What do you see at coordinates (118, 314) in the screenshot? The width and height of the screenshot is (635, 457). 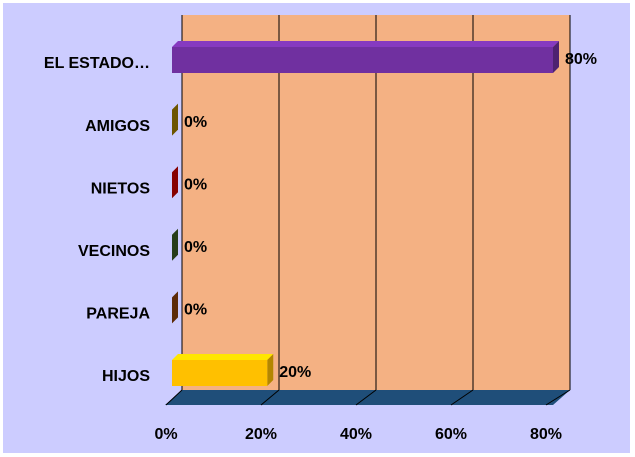 I see `y-tick-label: PAREJA` at bounding box center [118, 314].